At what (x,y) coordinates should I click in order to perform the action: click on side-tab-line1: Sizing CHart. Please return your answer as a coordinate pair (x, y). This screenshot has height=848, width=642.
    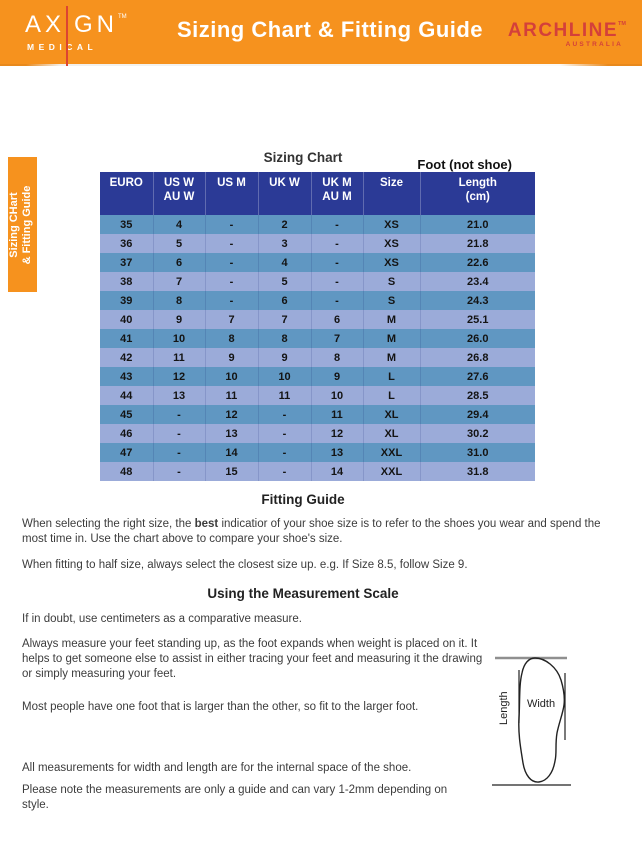
    Looking at the image, I should click on (13, 224).